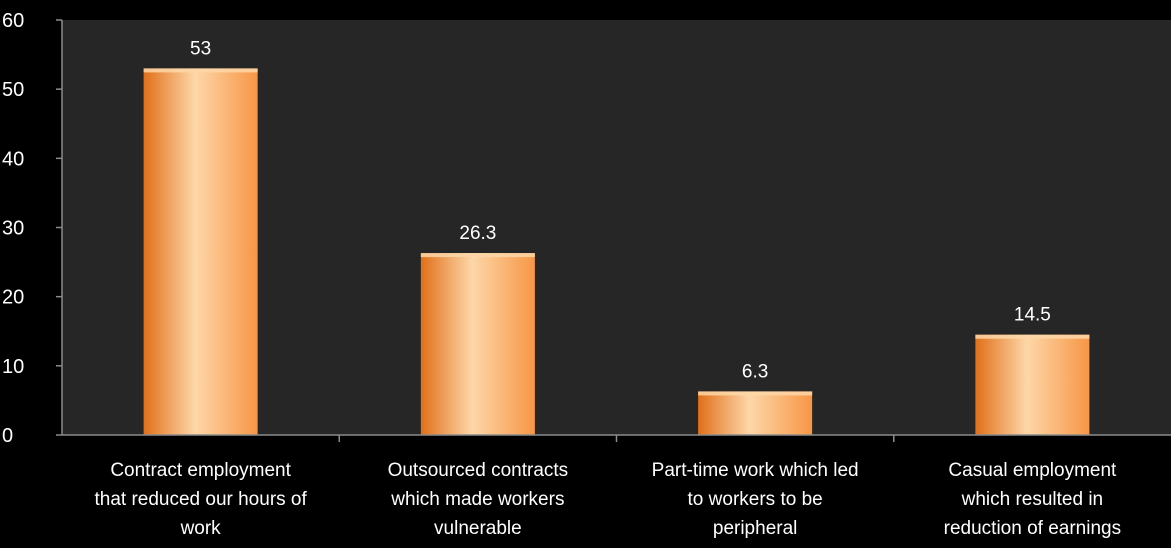 This screenshot has width=1171, height=548. What do you see at coordinates (13, 229) in the screenshot?
I see `y-tick-label: 30` at bounding box center [13, 229].